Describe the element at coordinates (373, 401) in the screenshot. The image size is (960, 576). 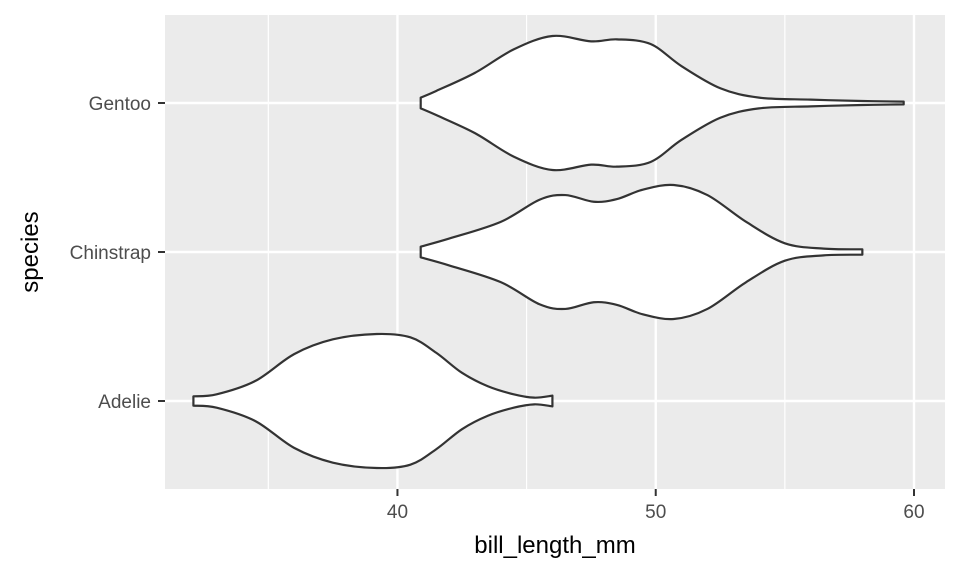
I see `violin-adelie` at that location.